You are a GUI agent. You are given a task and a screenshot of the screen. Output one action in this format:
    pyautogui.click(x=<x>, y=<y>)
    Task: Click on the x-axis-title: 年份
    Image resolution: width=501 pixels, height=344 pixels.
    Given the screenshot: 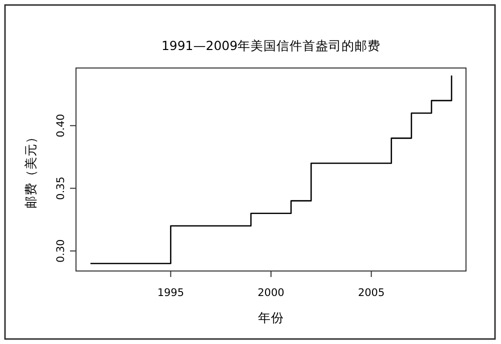 What is the action you would take?
    pyautogui.click(x=271, y=317)
    